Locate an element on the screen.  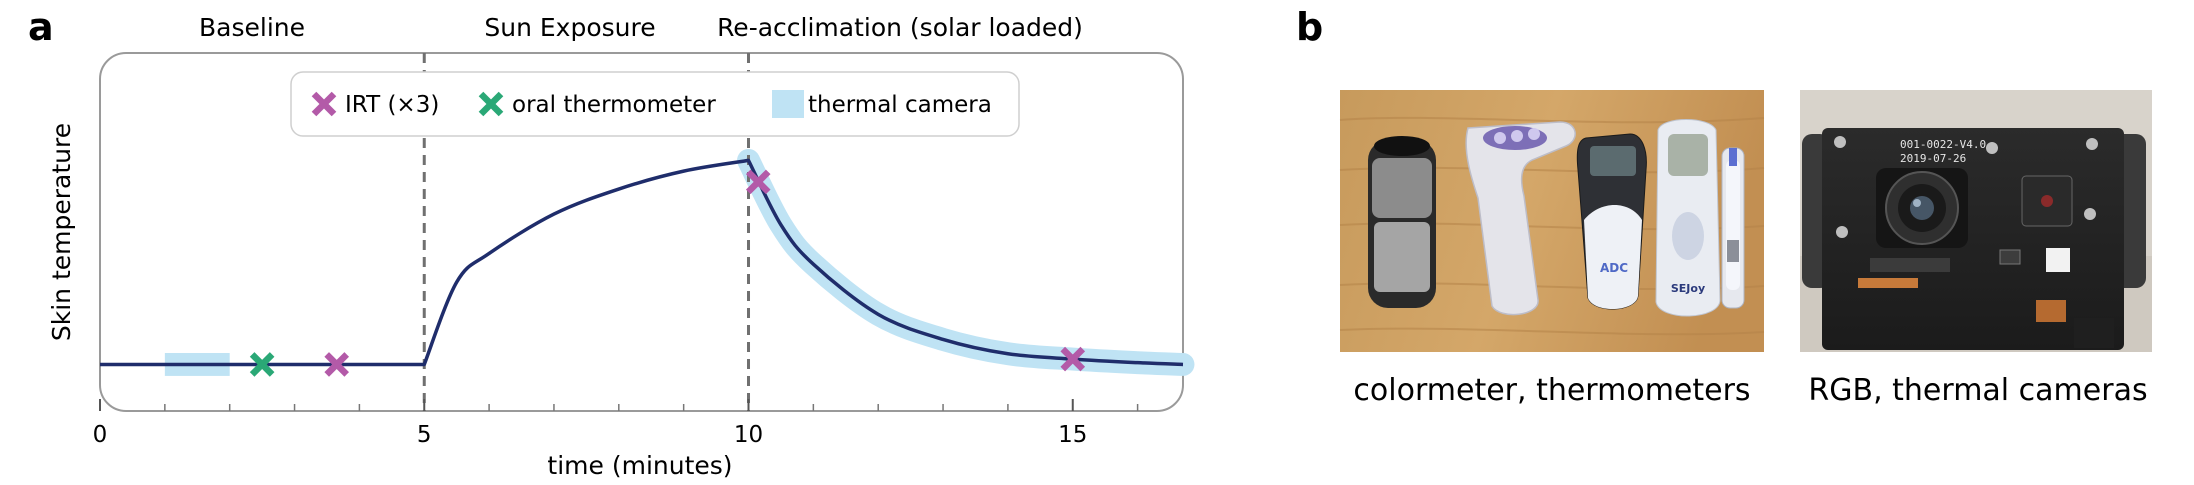
legend-oral-marker is located at coordinates (491, 104).